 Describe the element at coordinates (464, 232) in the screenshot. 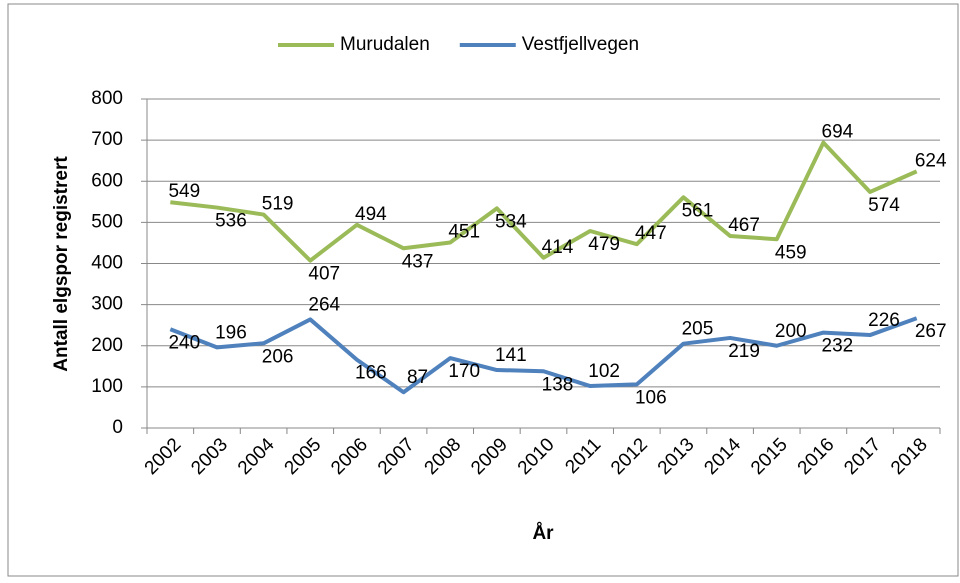

I see `data-label: 451` at that location.